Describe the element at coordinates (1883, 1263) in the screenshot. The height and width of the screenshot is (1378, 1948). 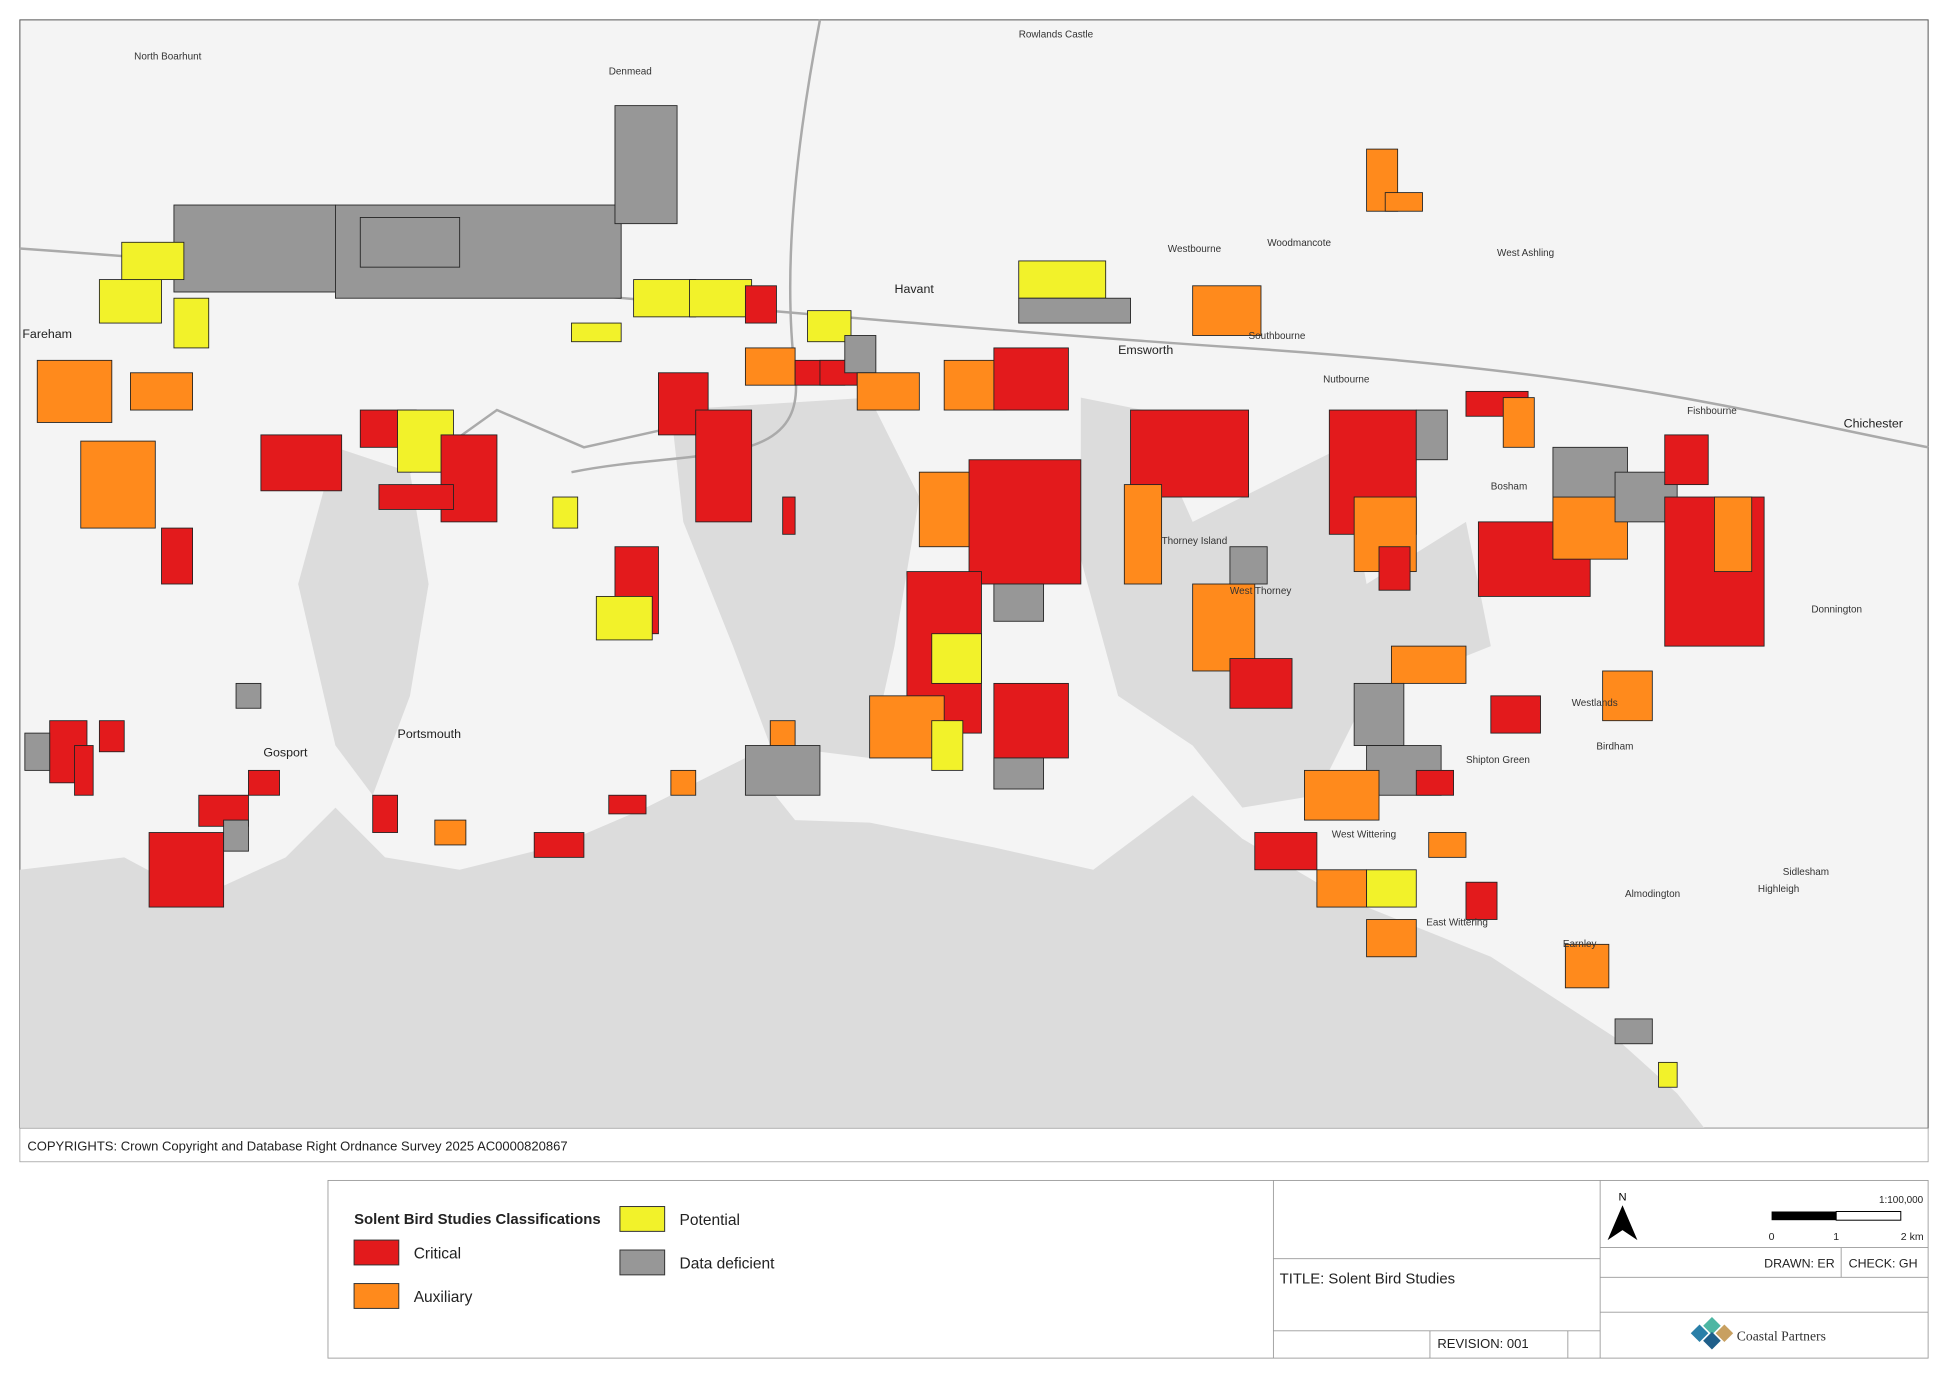
I see `check: CHECK: GH` at that location.